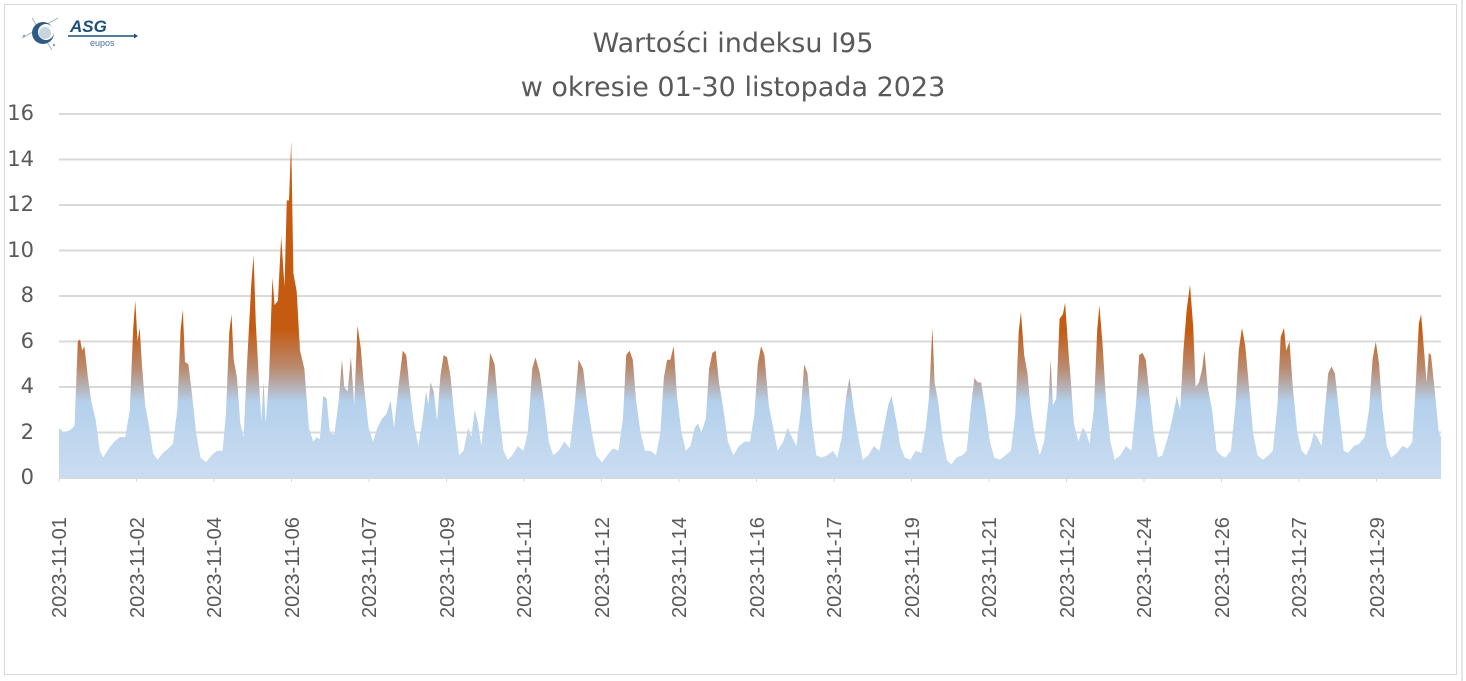  Describe the element at coordinates (27, 295) in the screenshot. I see `y-tick-label: 8` at that location.